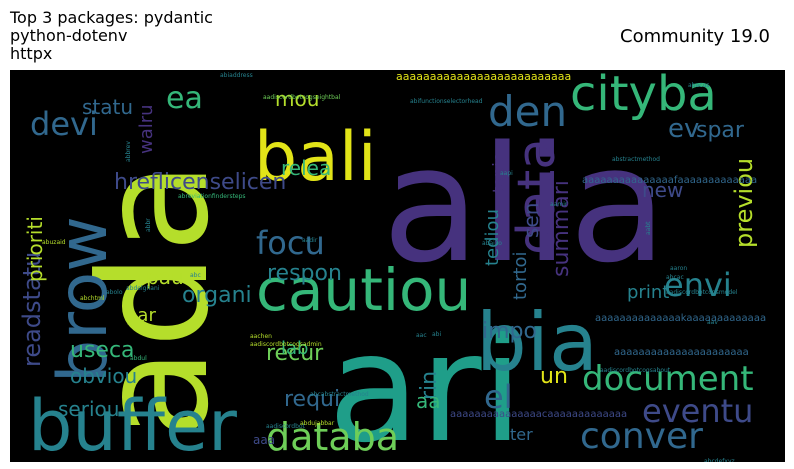 The image size is (794, 469). Describe the element at coordinates (304, 273) in the screenshot. I see `word-cloud-word: respon` at that location.